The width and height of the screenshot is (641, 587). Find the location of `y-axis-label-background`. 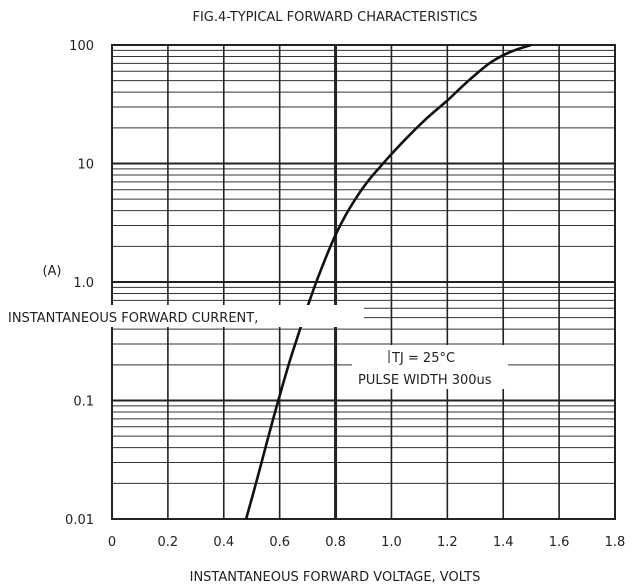

y-axis-label-background is located at coordinates (185, 316).